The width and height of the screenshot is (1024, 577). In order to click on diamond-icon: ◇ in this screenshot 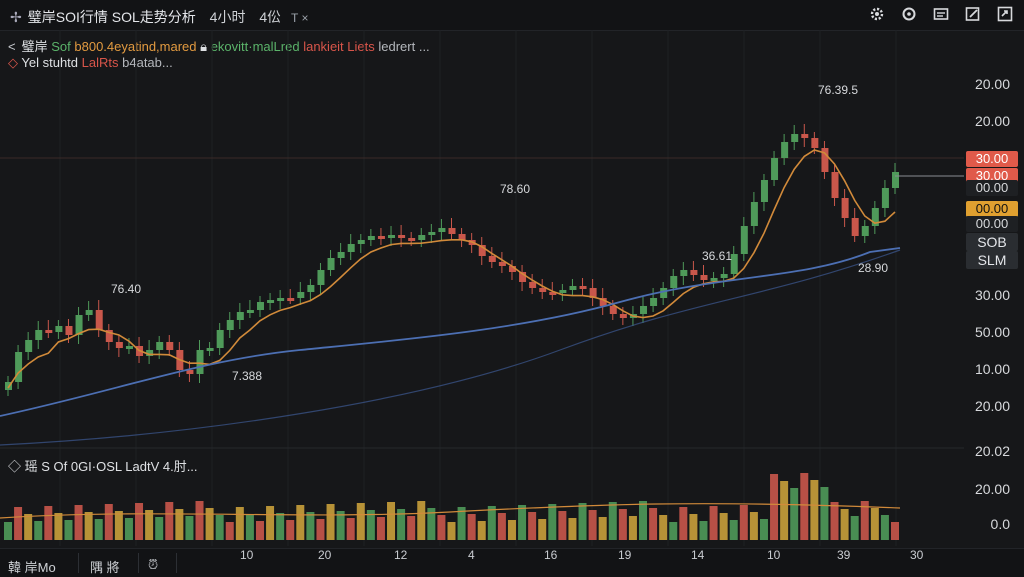, I will do `click(13, 62)`.